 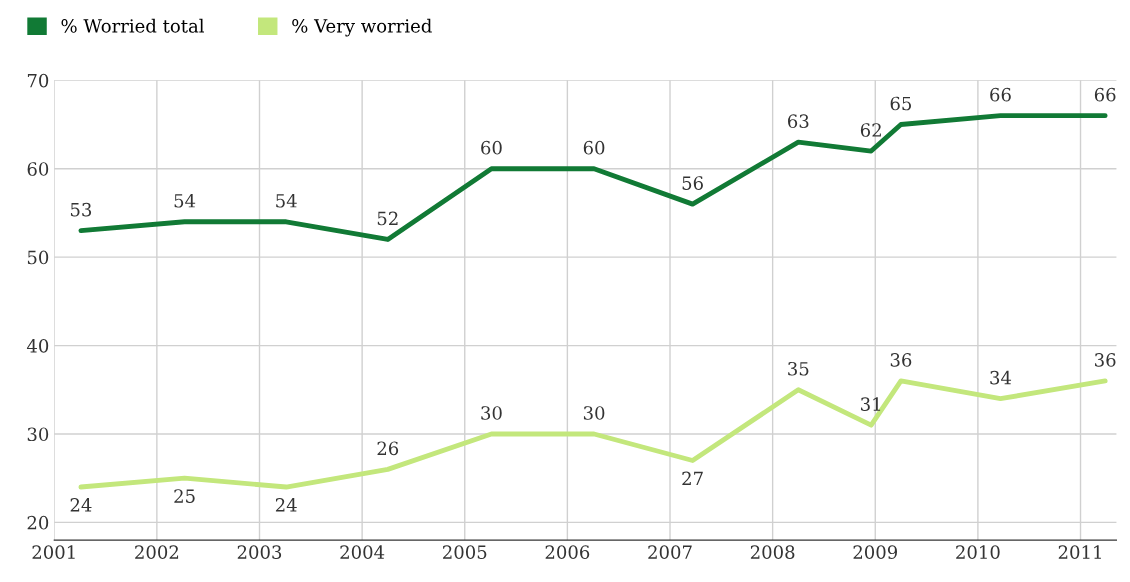 What do you see at coordinates (1001, 377) in the screenshot?
I see `data-label: 34` at bounding box center [1001, 377].